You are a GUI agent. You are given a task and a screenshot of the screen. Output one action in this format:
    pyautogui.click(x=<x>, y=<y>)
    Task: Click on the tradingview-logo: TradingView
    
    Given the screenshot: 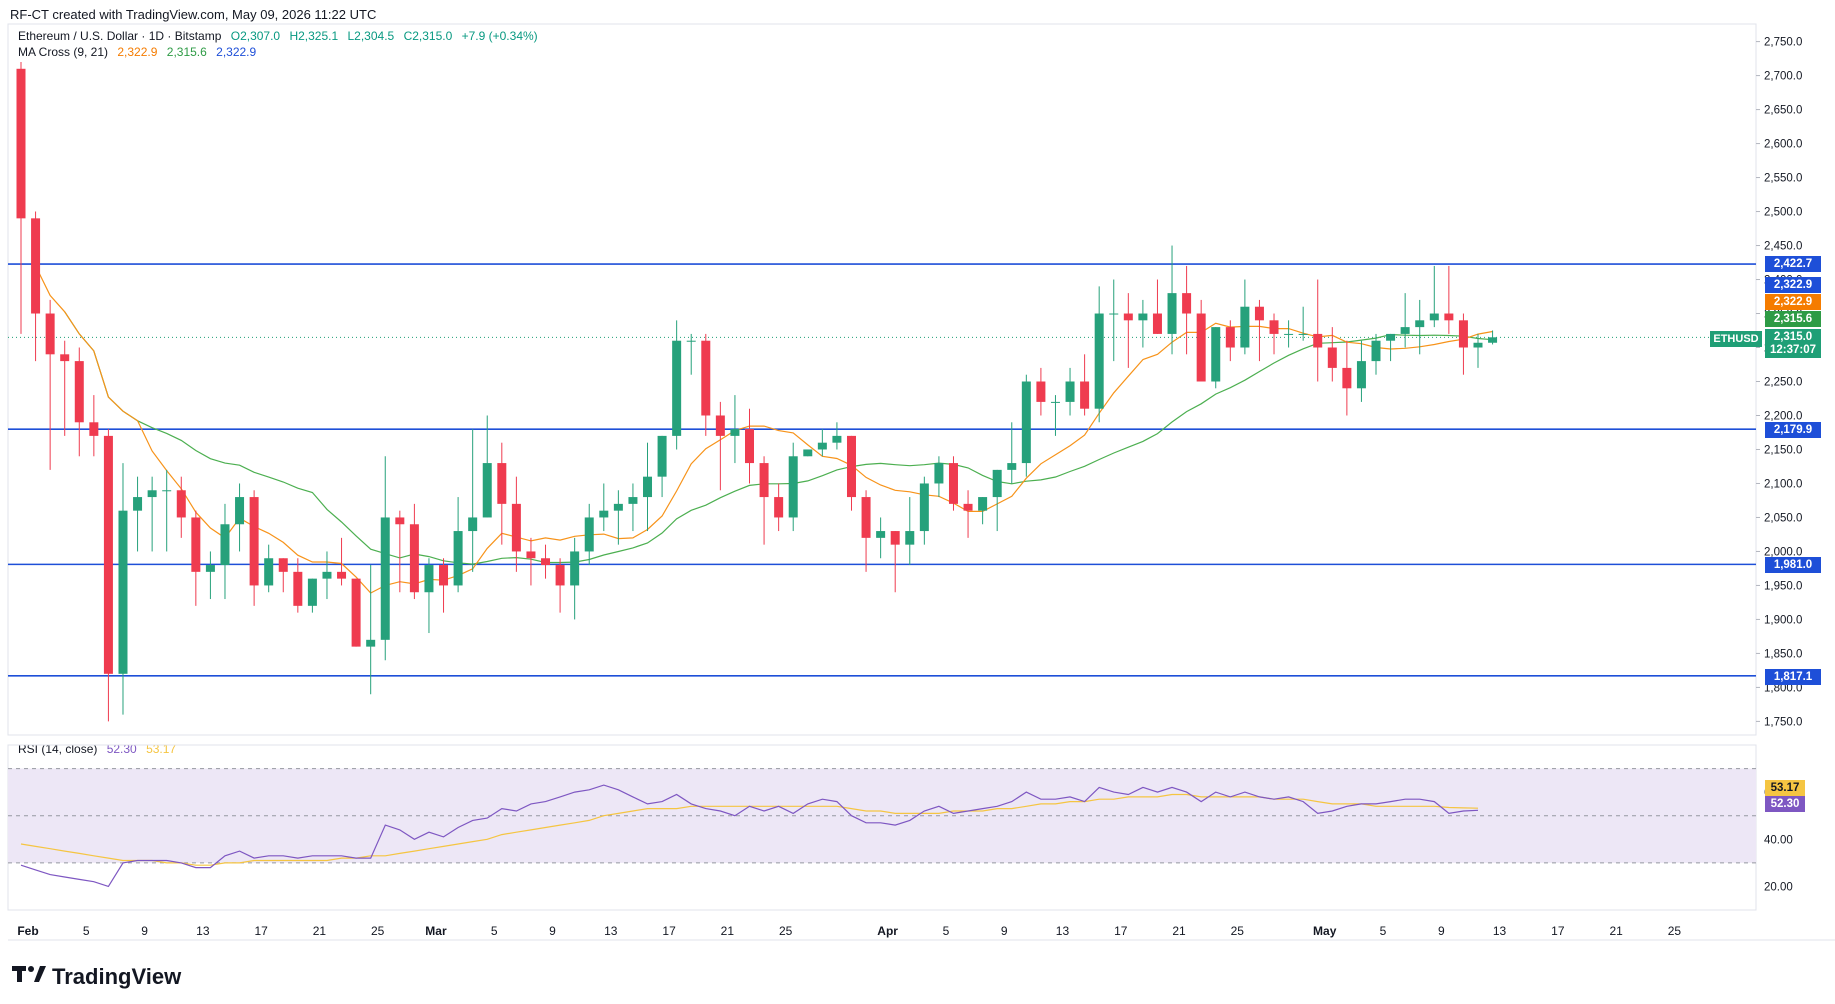 What is the action you would take?
    pyautogui.click(x=96, y=977)
    